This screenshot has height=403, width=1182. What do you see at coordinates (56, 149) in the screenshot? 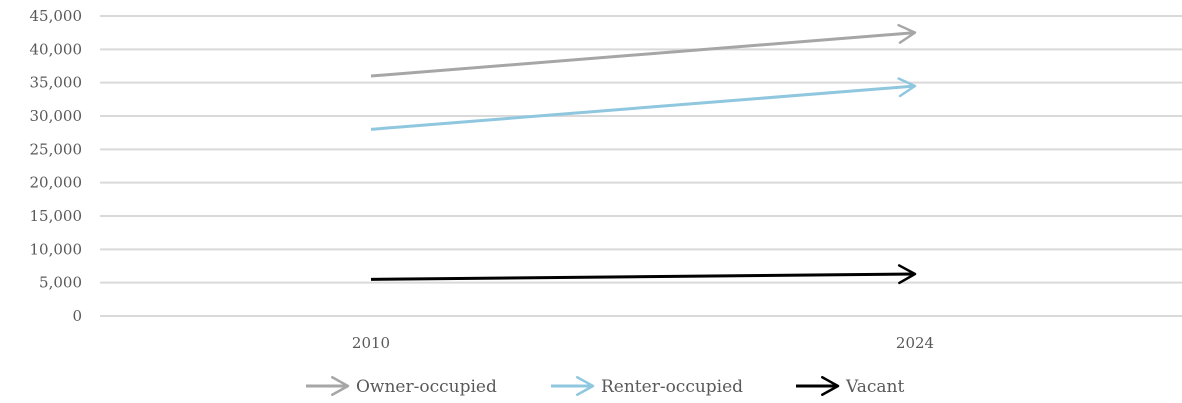
I see `y-tick-label: 25,000` at bounding box center [56, 149].